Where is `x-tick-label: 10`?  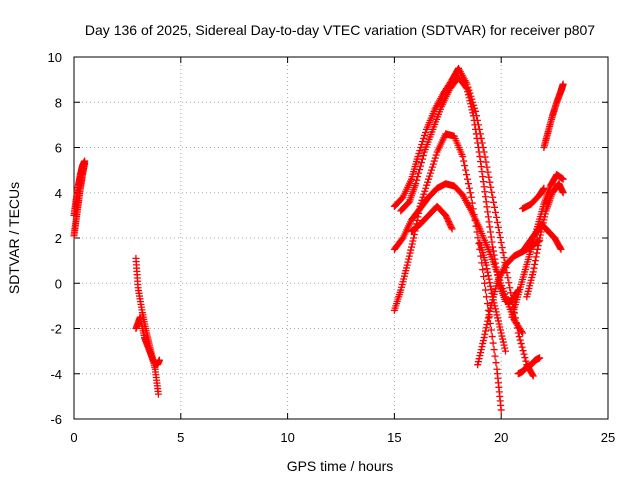
x-tick-label: 10 is located at coordinates (287, 437).